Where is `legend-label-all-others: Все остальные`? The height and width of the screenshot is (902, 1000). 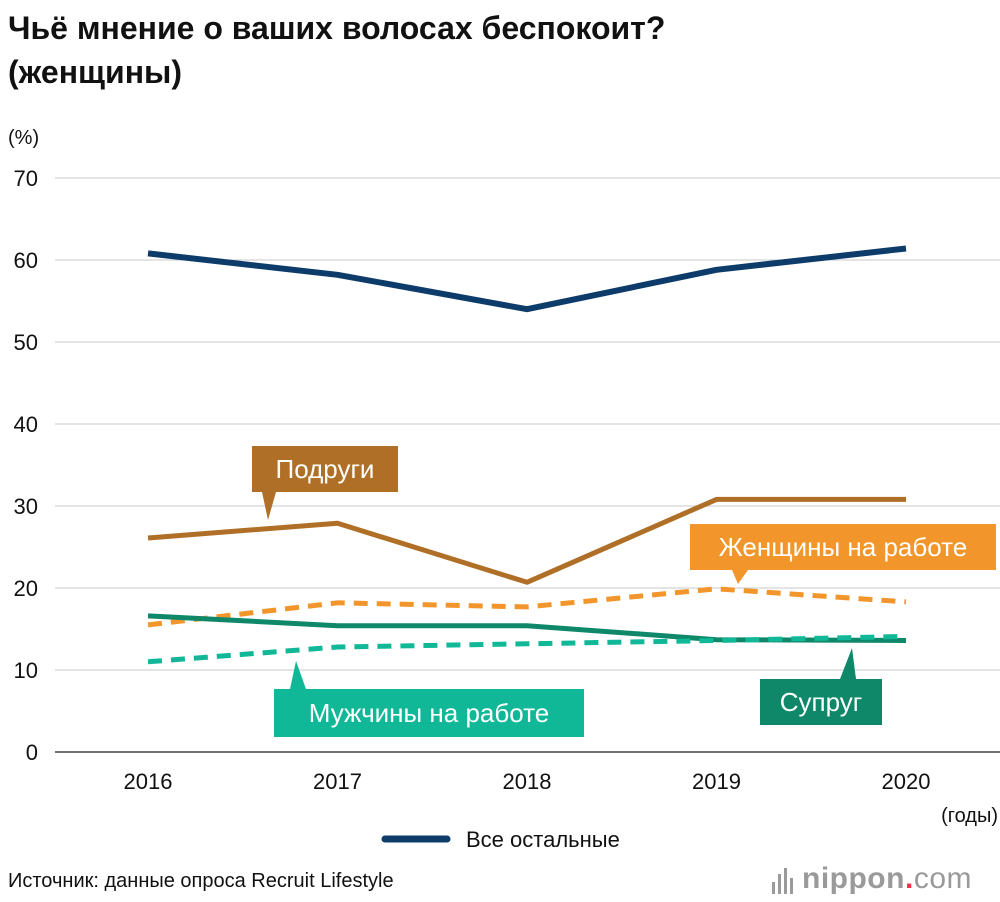 legend-label-all-others: Все остальные is located at coordinates (543, 839).